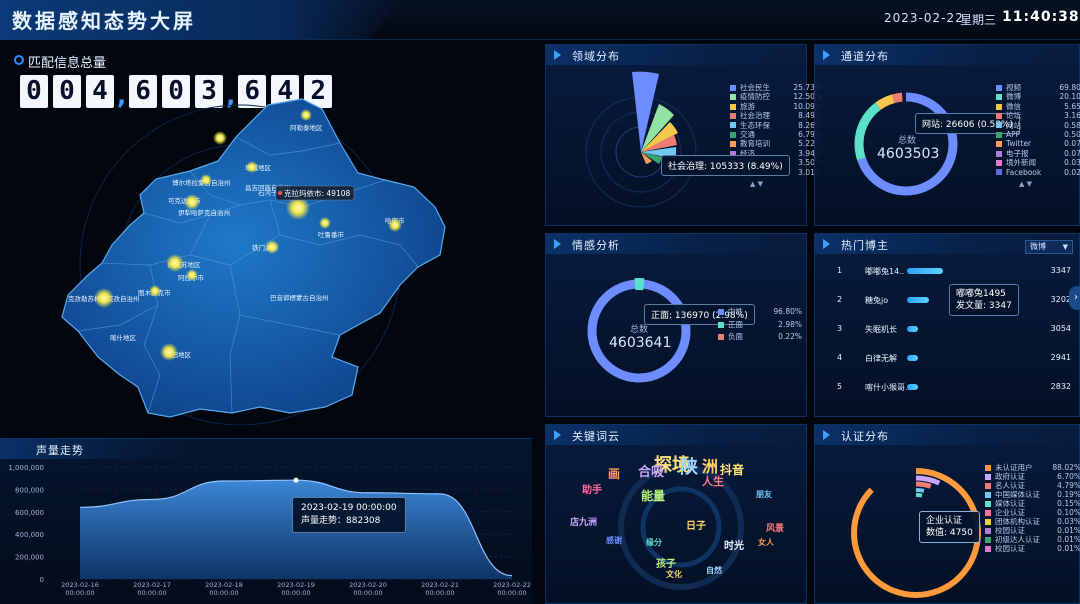  I want to click on legend-percent: 0.15%, so click(1068, 503).